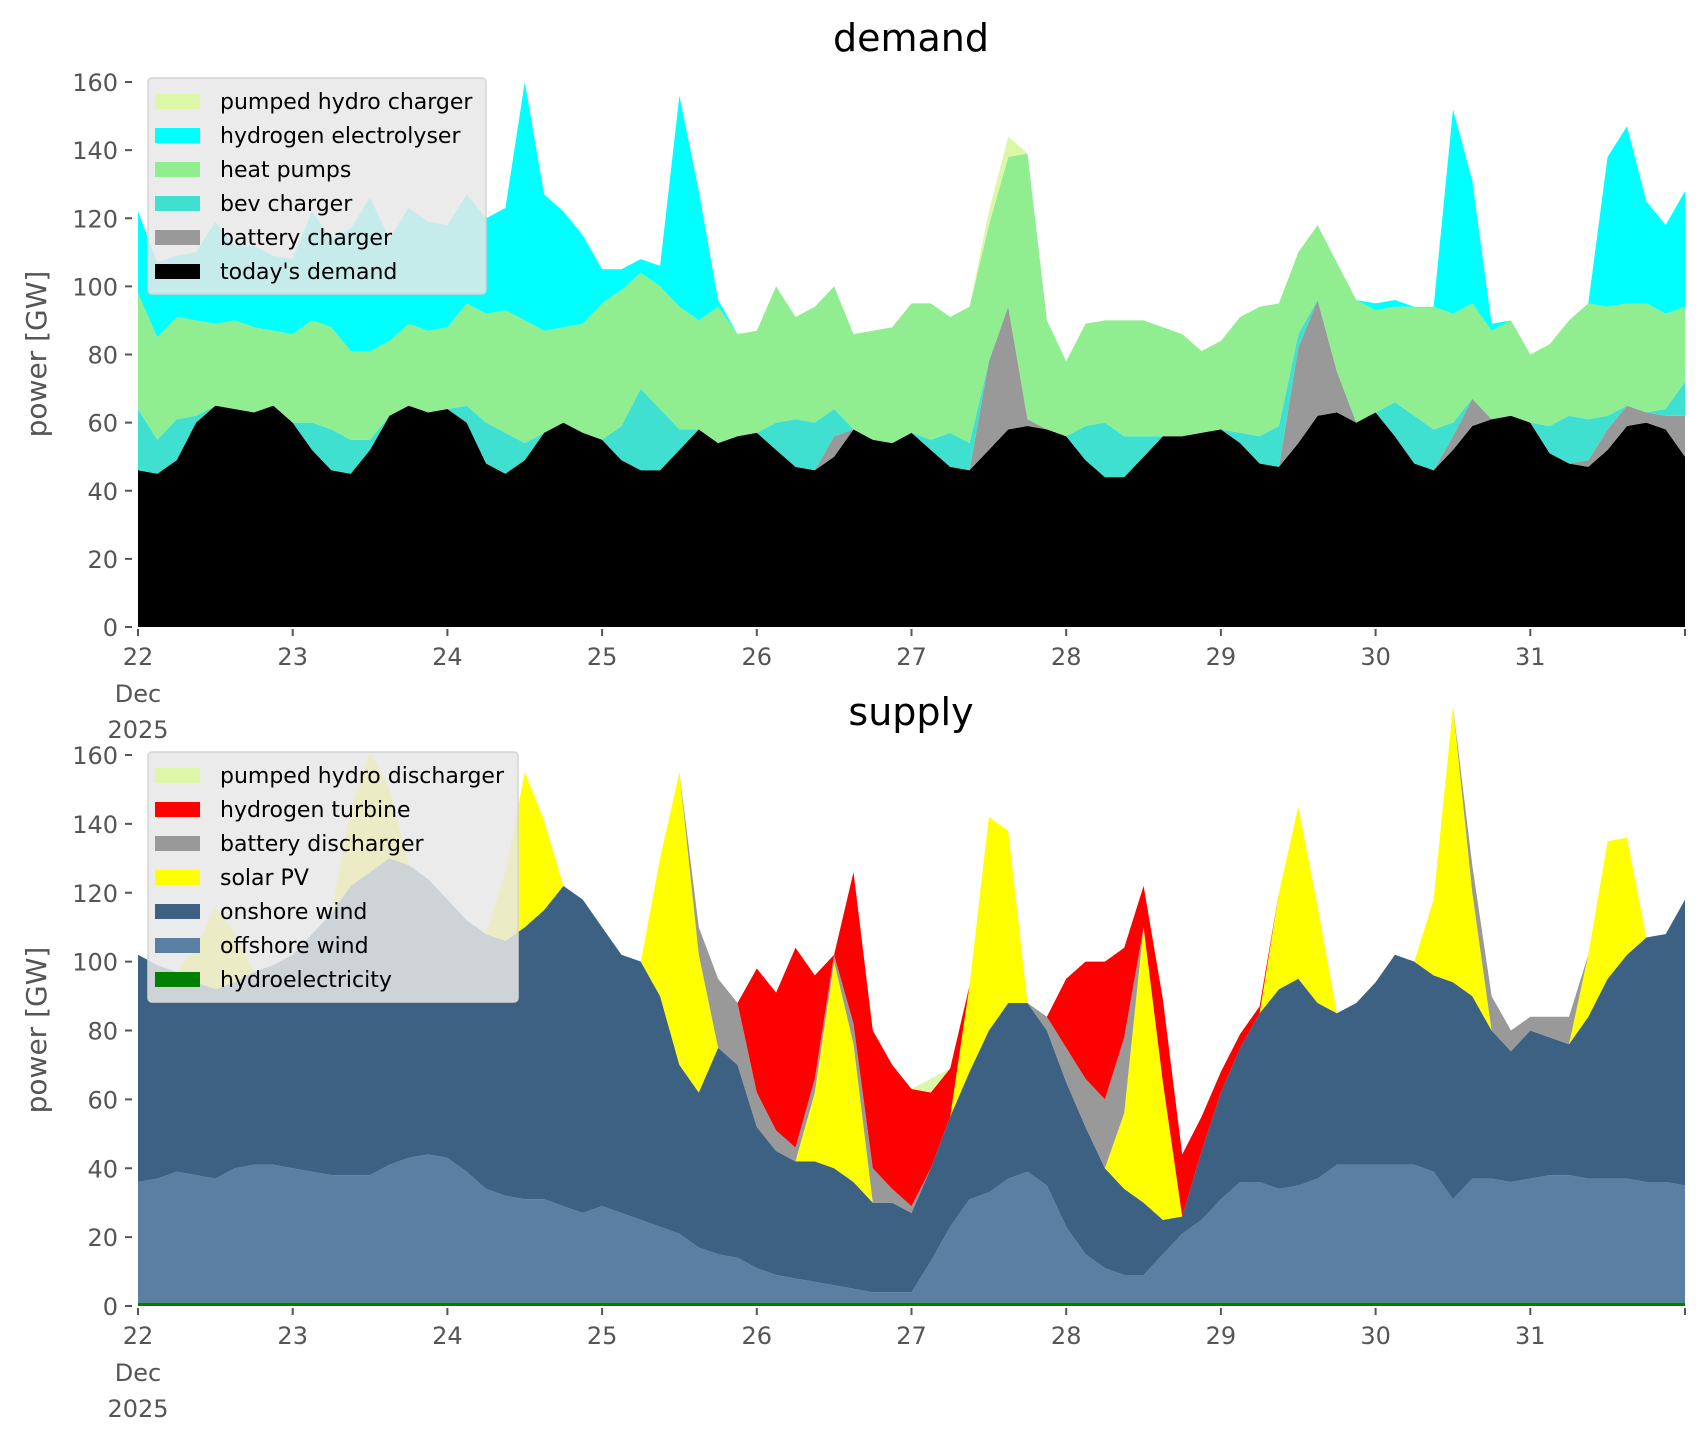 The image size is (1706, 1431). Describe the element at coordinates (177, 945) in the screenshot. I see `legend-swatch-offshore-wind` at that location.